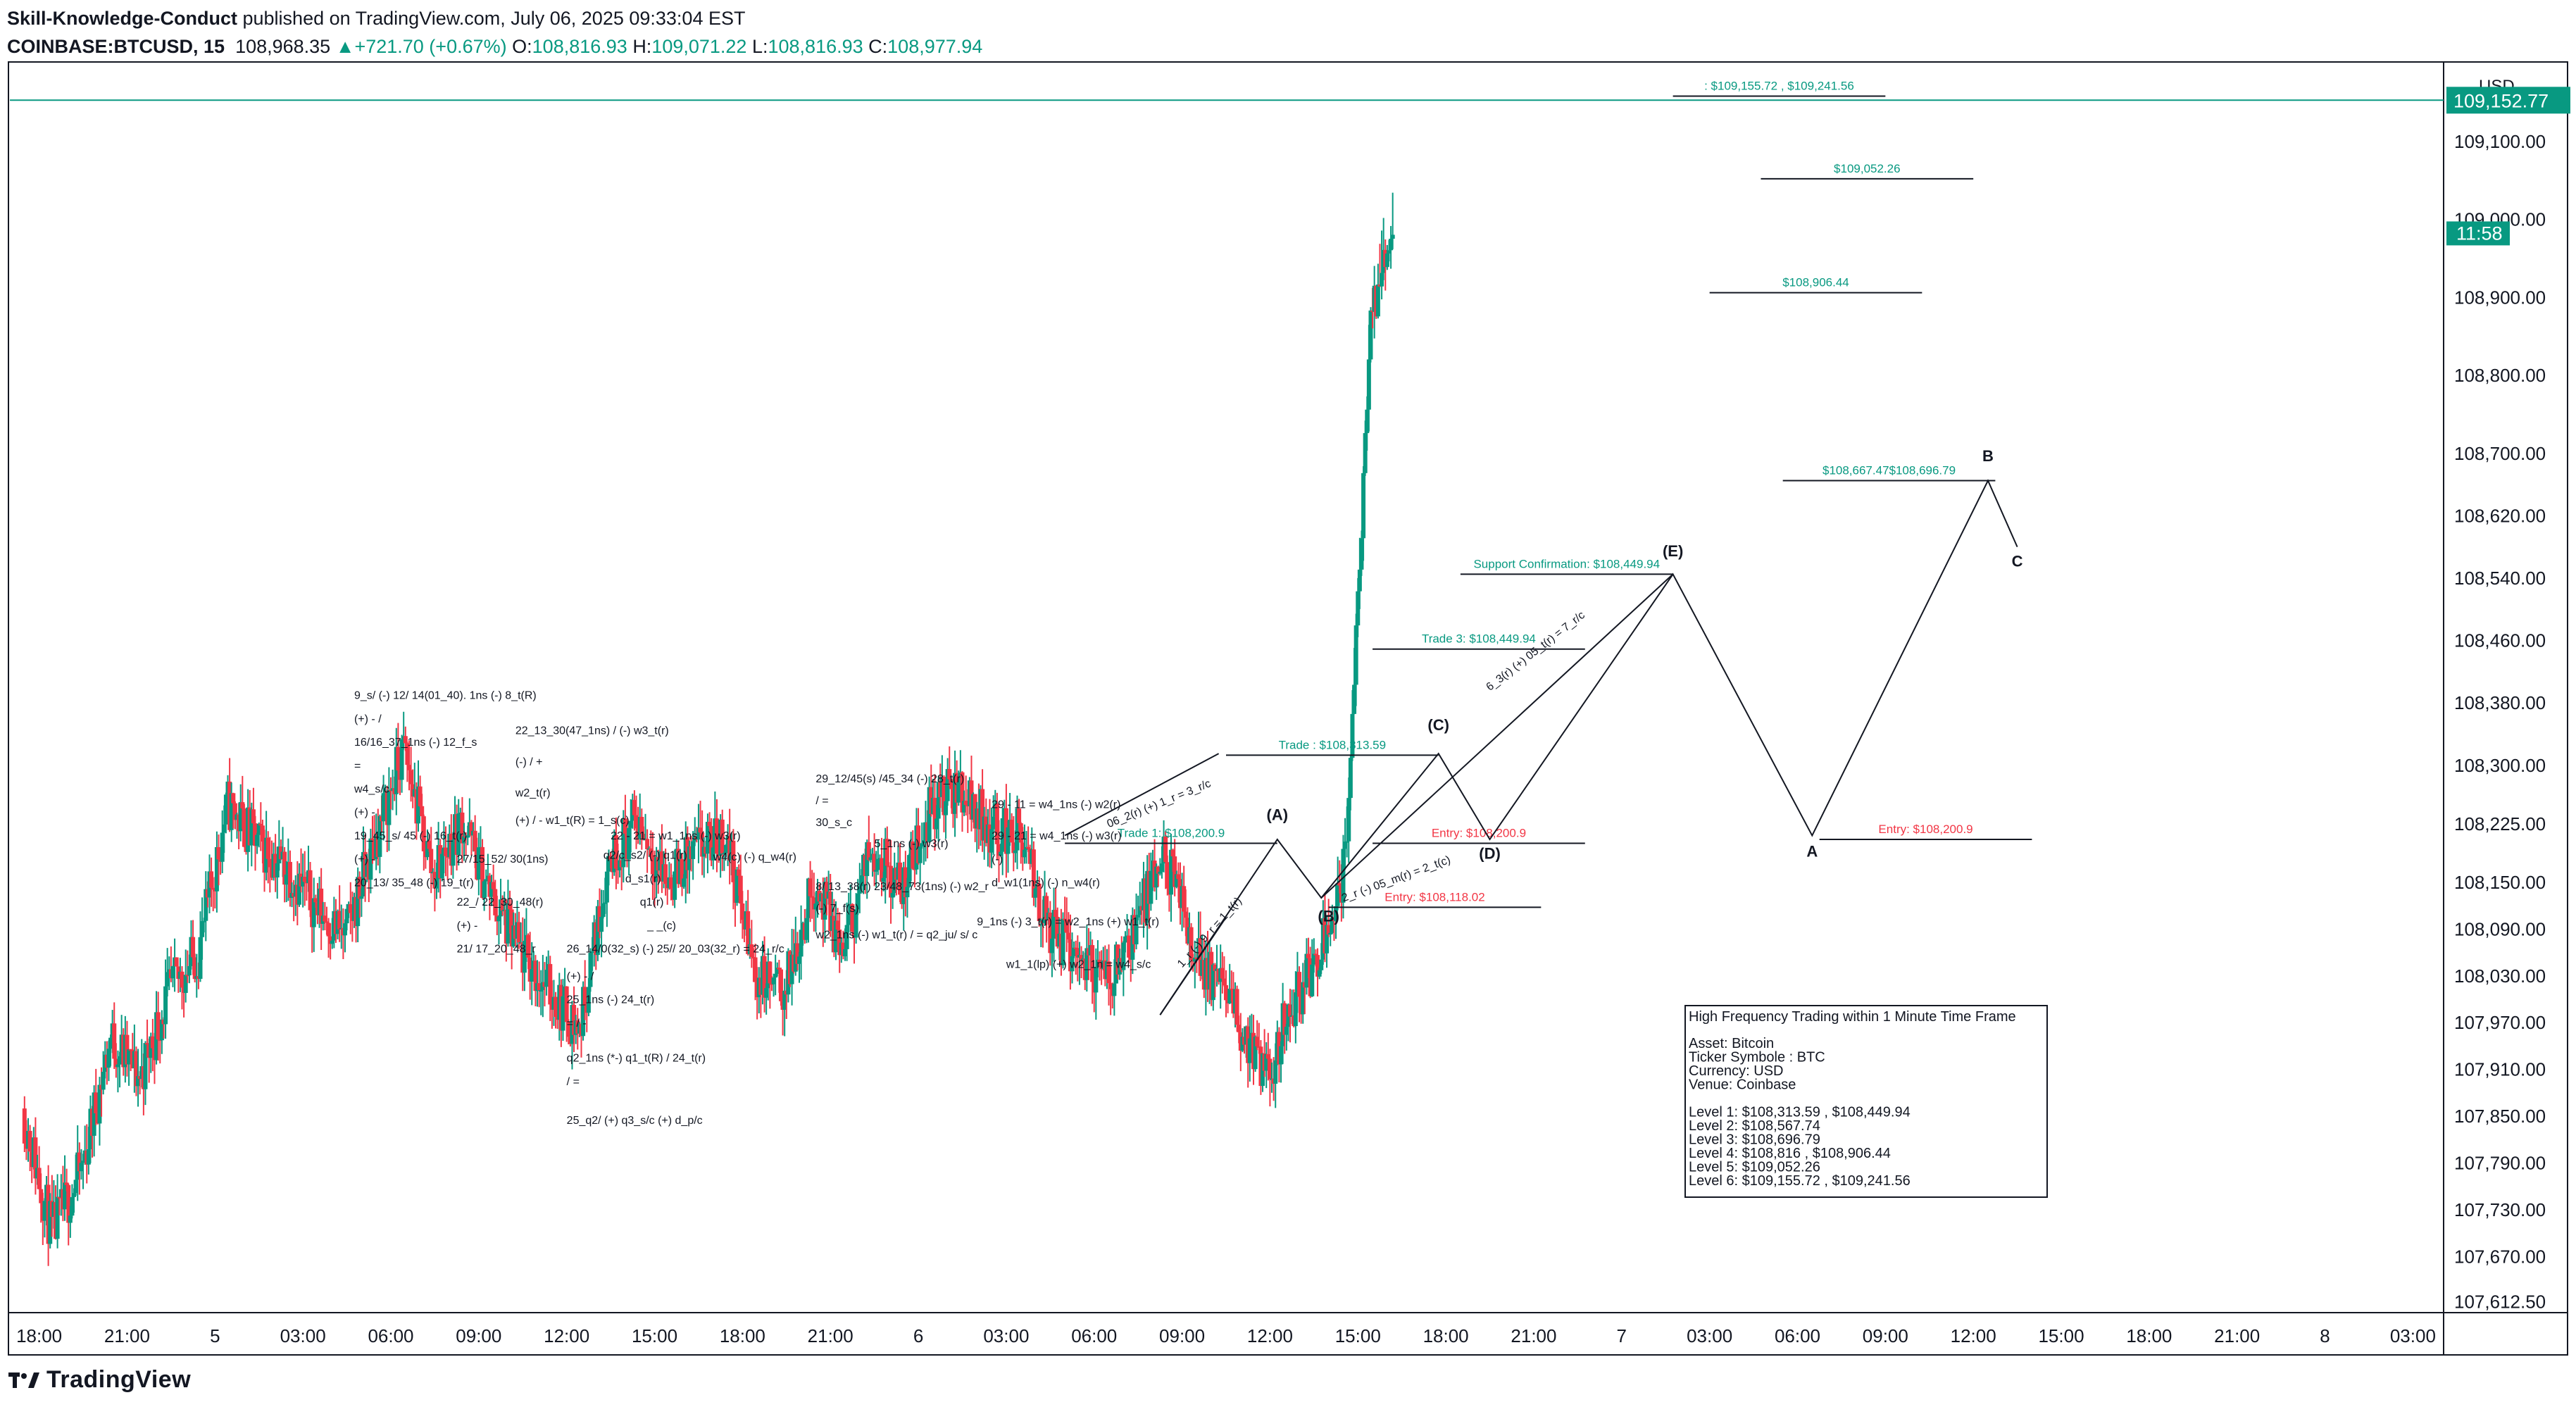 Image resolution: width=2576 pixels, height=1407 pixels. Describe the element at coordinates (1815, 282) in the screenshot. I see `level-label: $108,906.44` at that location.